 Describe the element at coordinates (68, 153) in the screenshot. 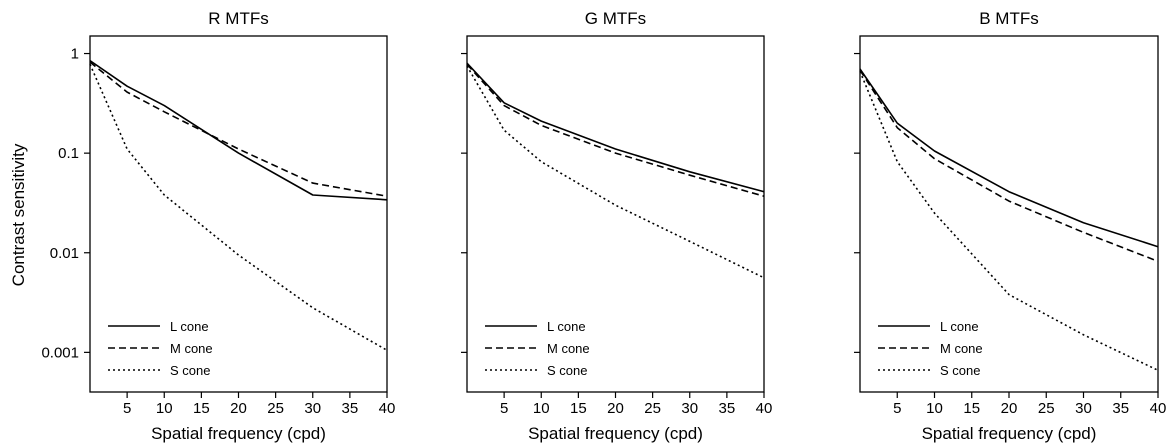

I see `y-tick-label: 0.1` at that location.